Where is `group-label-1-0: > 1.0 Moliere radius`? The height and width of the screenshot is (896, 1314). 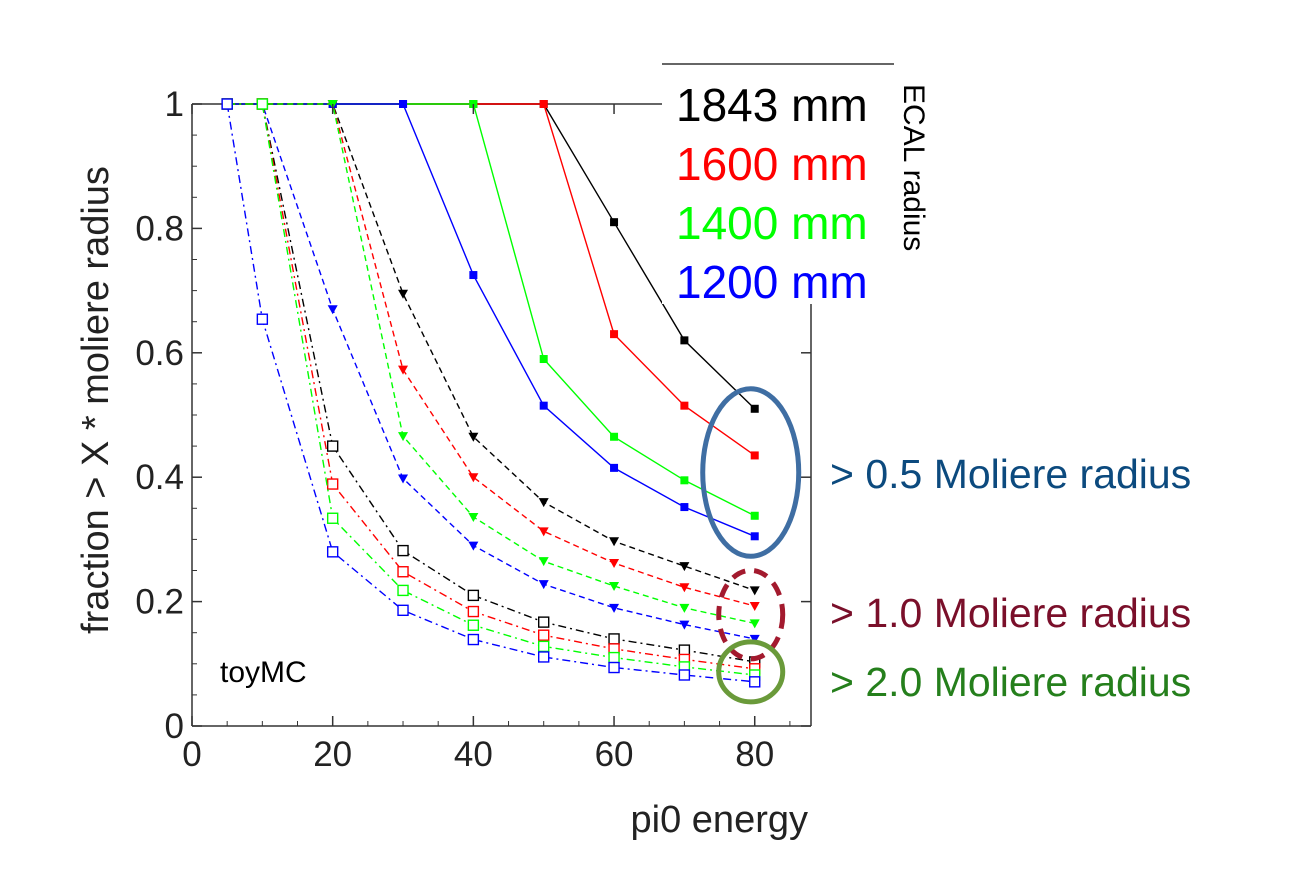
group-label-1-0: > 1.0 Moliere radius is located at coordinates (1010, 613).